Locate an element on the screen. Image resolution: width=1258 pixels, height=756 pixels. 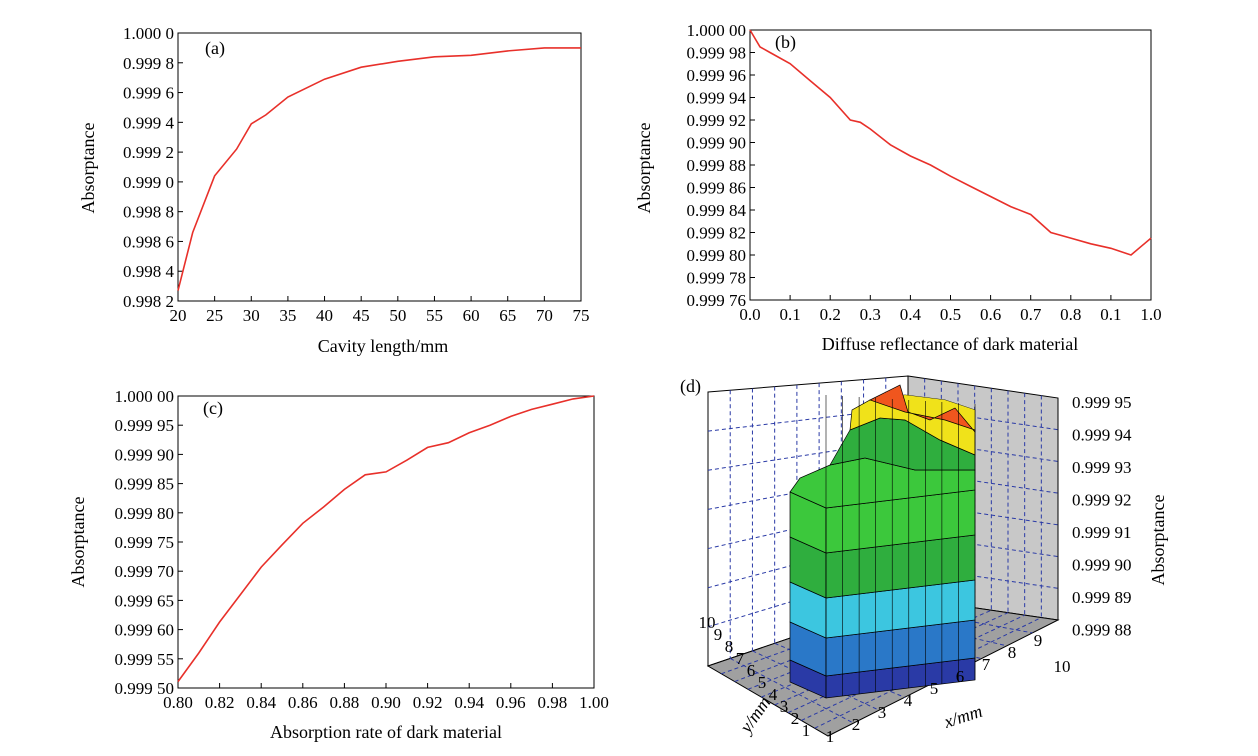
y-tick-label-d: 2 is located at coordinates (795, 718).